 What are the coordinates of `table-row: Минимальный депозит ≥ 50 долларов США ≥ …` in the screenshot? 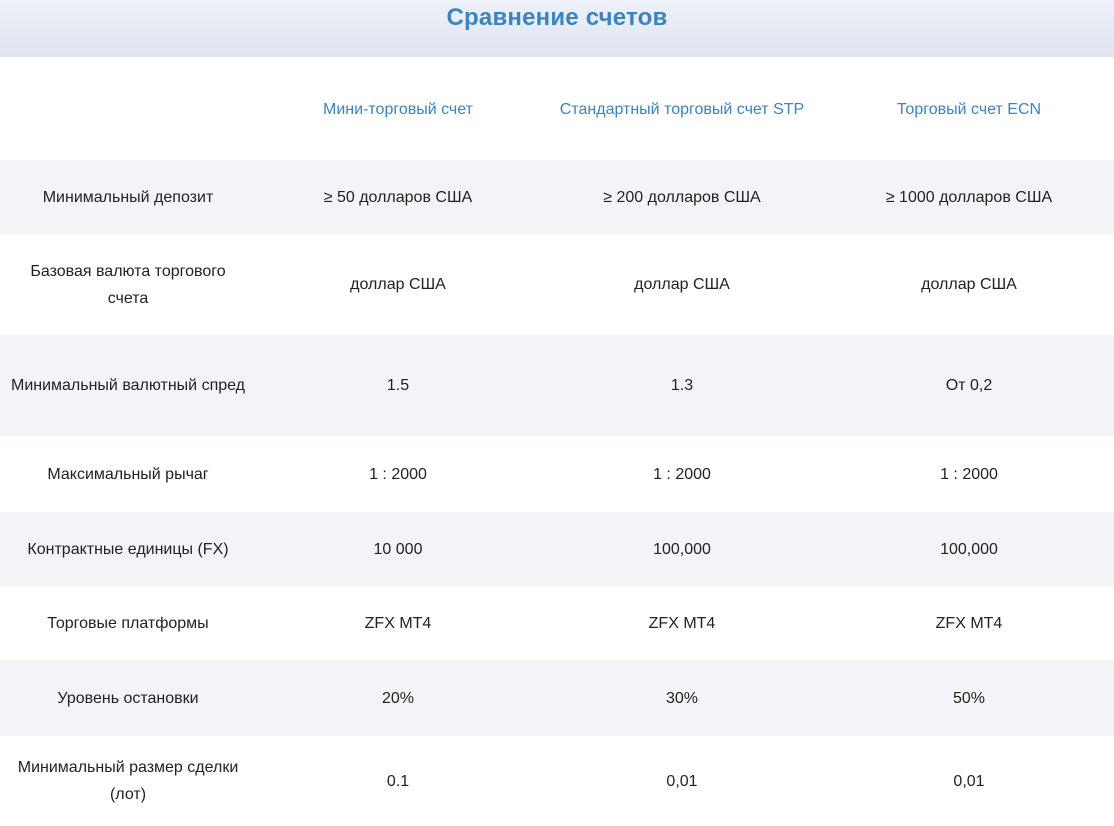 It's located at (557, 197).